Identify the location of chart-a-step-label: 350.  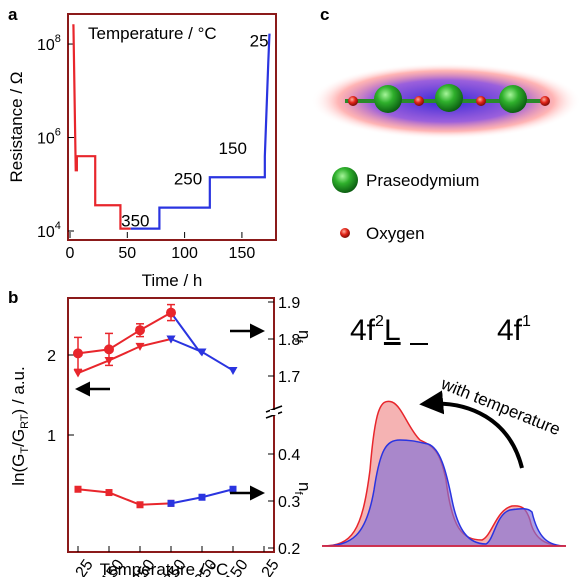
(135, 220).